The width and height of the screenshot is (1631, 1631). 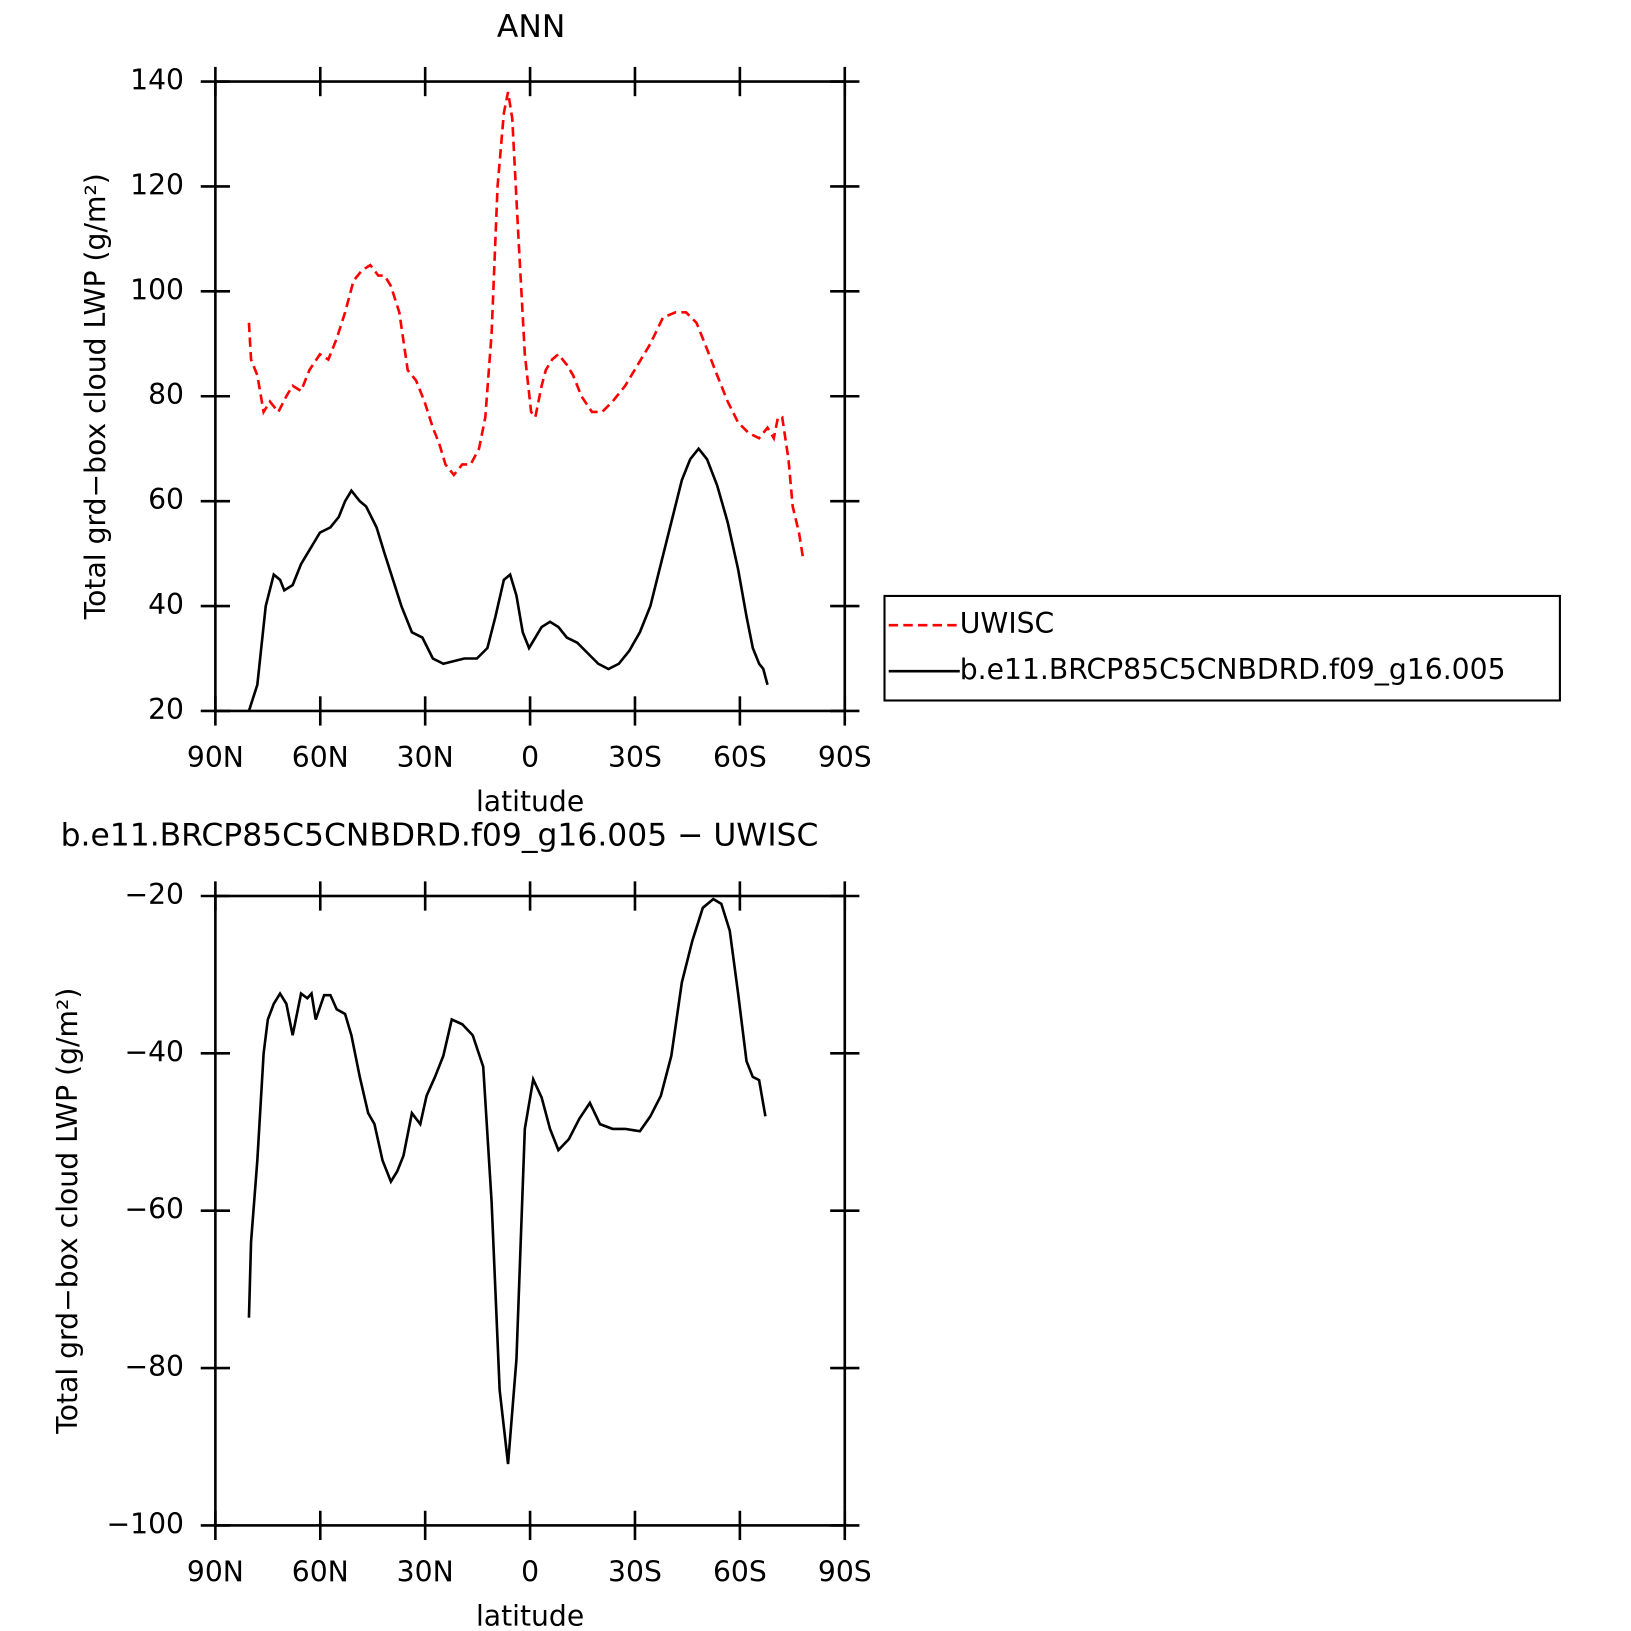 I want to click on y-tick-label: −100, so click(x=145, y=1523).